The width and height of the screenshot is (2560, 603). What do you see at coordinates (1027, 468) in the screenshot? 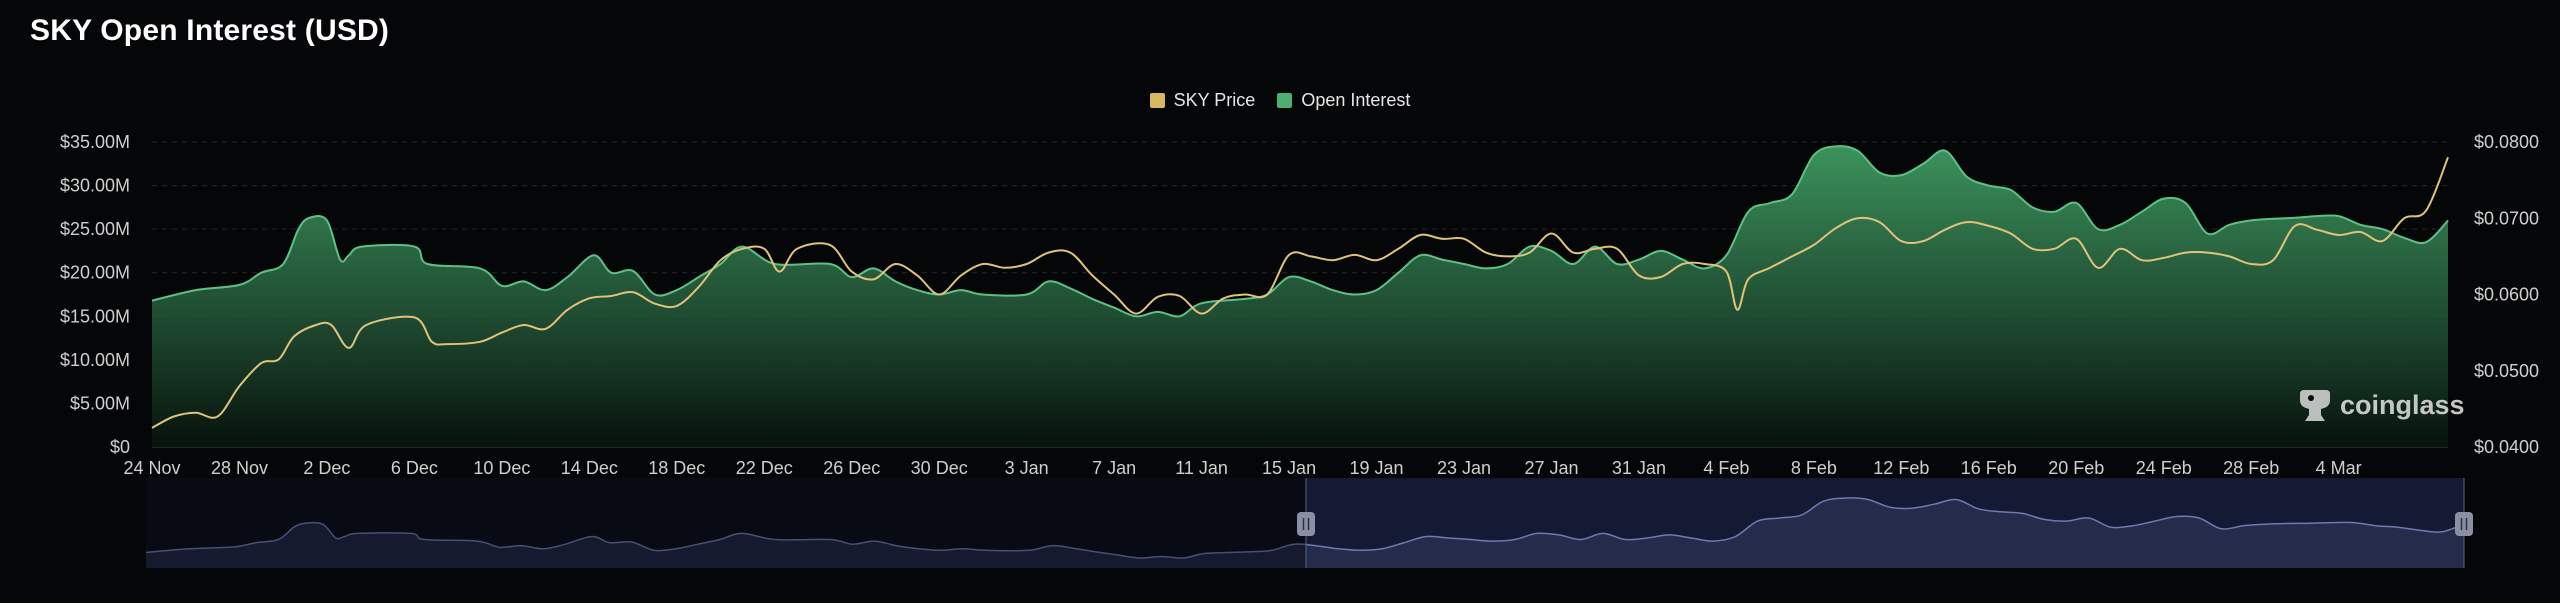
I see `x-tick-label: 3 Jan` at bounding box center [1027, 468].